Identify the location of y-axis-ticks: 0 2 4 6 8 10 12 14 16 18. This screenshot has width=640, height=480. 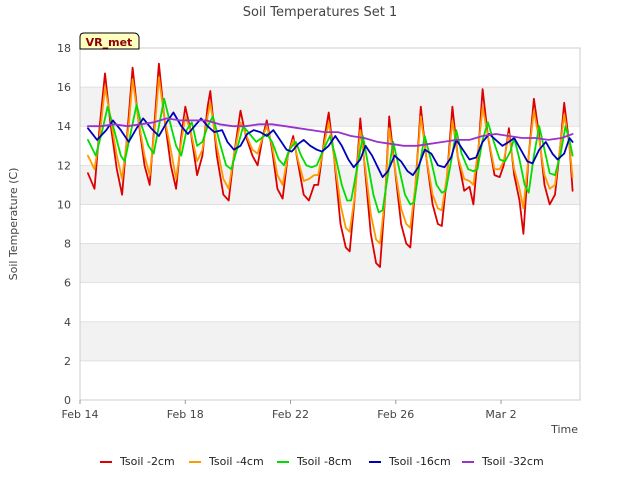
(64, 224).